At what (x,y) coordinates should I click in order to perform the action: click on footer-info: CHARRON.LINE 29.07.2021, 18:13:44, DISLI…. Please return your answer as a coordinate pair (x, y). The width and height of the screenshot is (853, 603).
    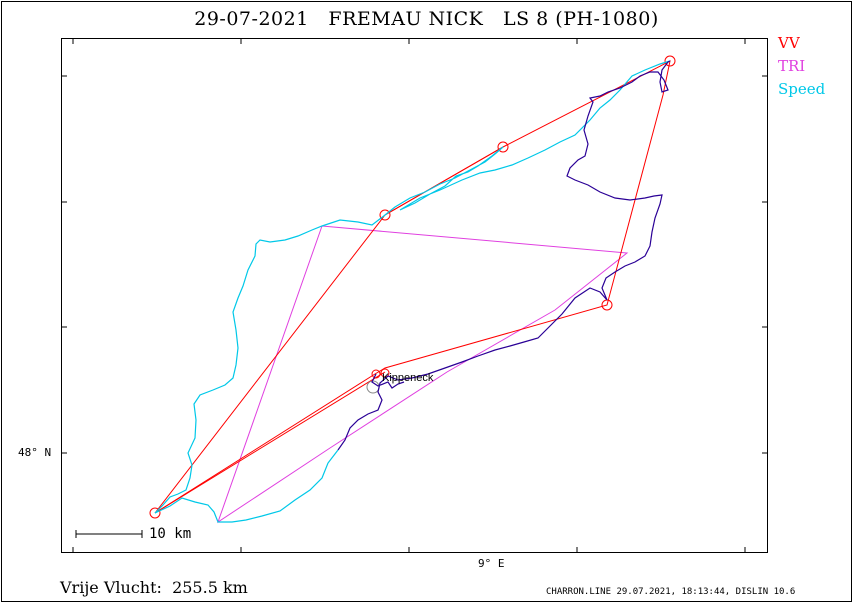
    Looking at the image, I should click on (671, 592).